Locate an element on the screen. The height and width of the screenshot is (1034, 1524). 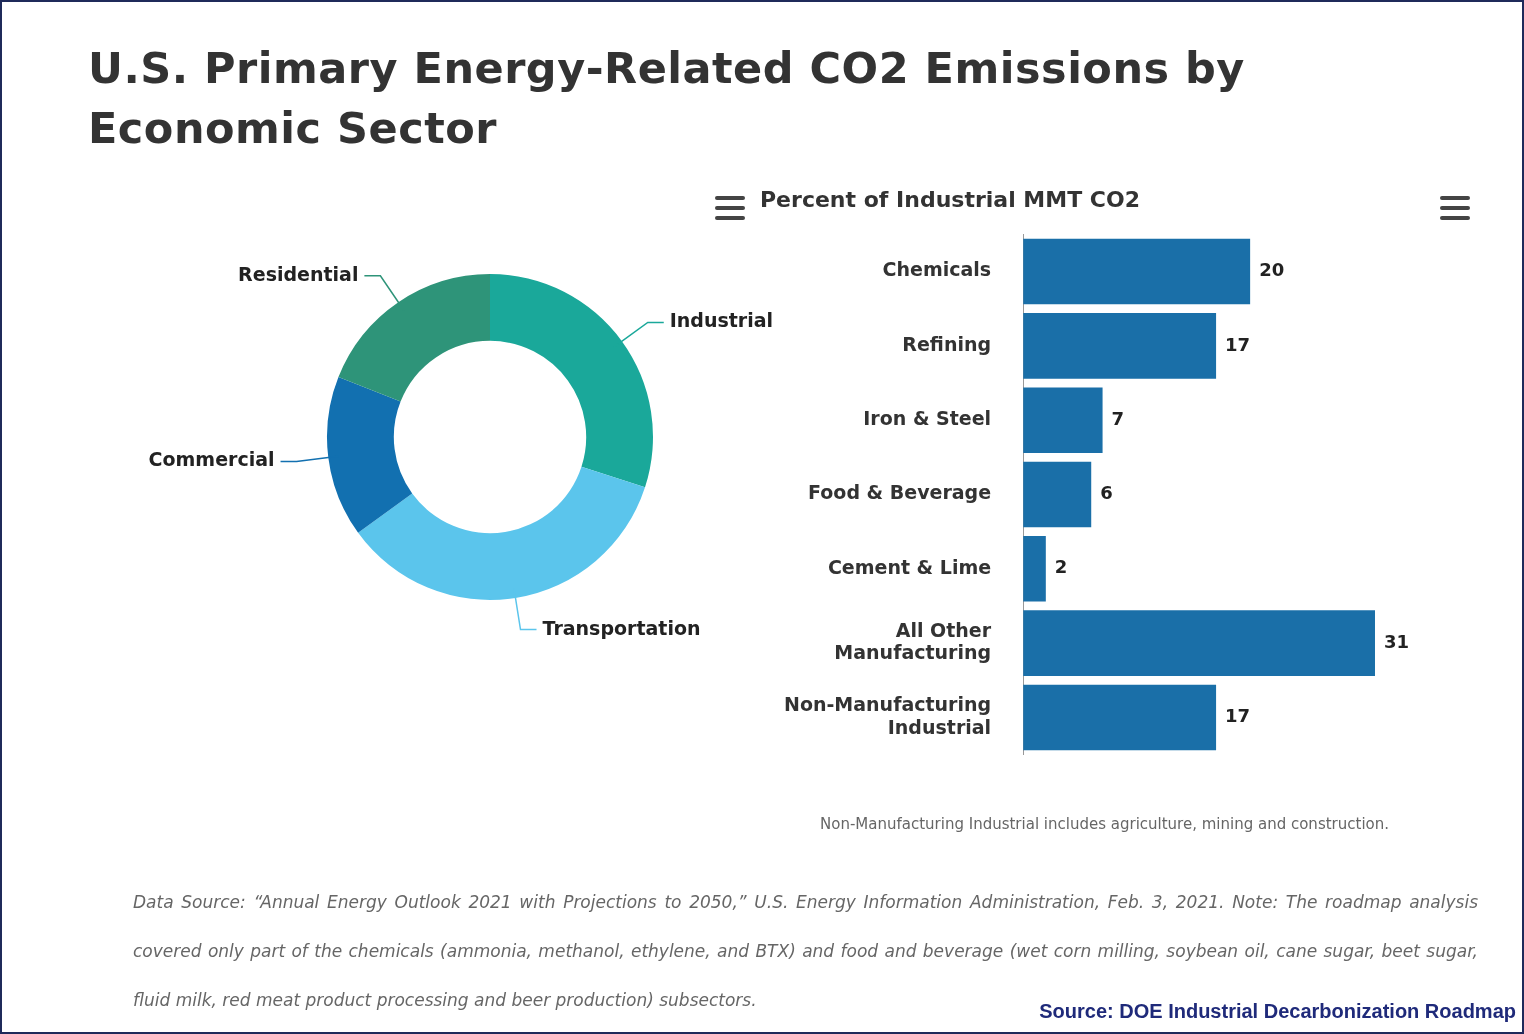
chart-title: U.S. Primary Energy-Related CO2 Emissions by Economic Sector is located at coordinates (667, 98).